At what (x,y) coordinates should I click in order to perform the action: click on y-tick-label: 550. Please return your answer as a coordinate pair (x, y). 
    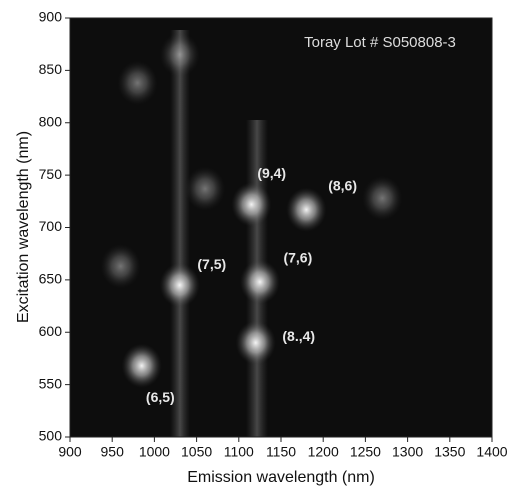
    Looking at the image, I should click on (51, 383).